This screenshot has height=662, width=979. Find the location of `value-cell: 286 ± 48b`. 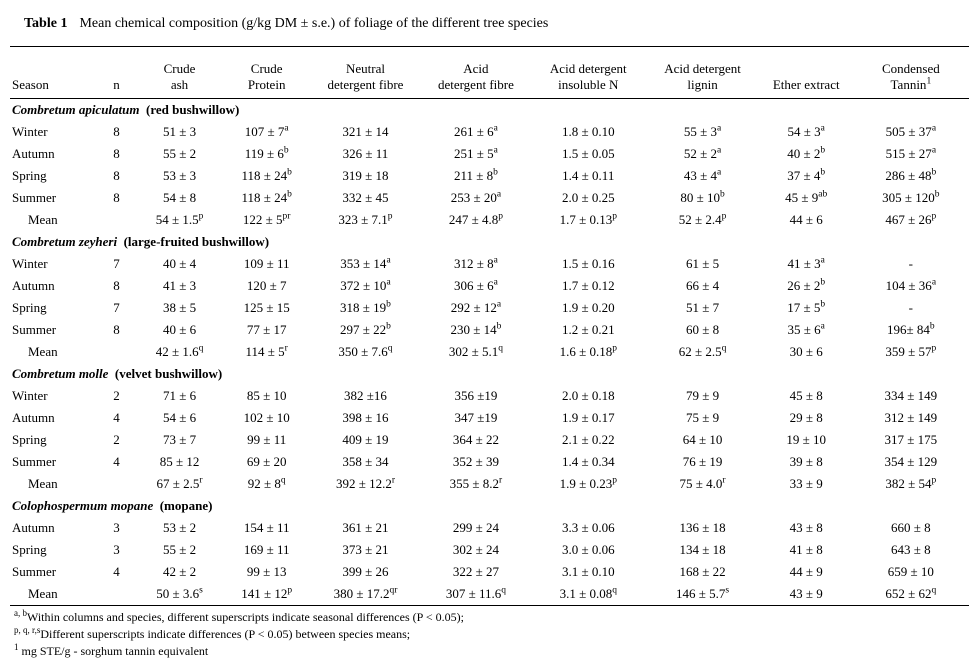

value-cell: 286 ± 48b is located at coordinates (911, 175).